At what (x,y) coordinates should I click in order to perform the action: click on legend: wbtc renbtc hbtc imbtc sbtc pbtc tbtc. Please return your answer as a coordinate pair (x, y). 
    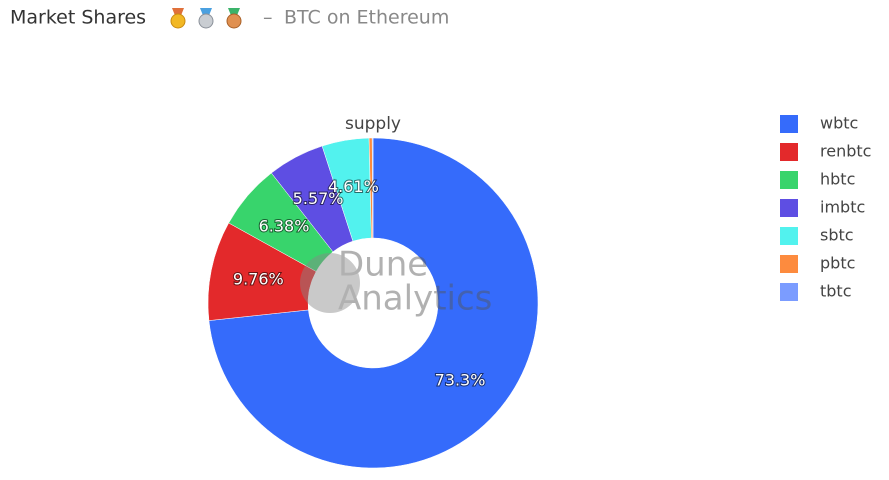
    Looking at the image, I should click on (825, 207).